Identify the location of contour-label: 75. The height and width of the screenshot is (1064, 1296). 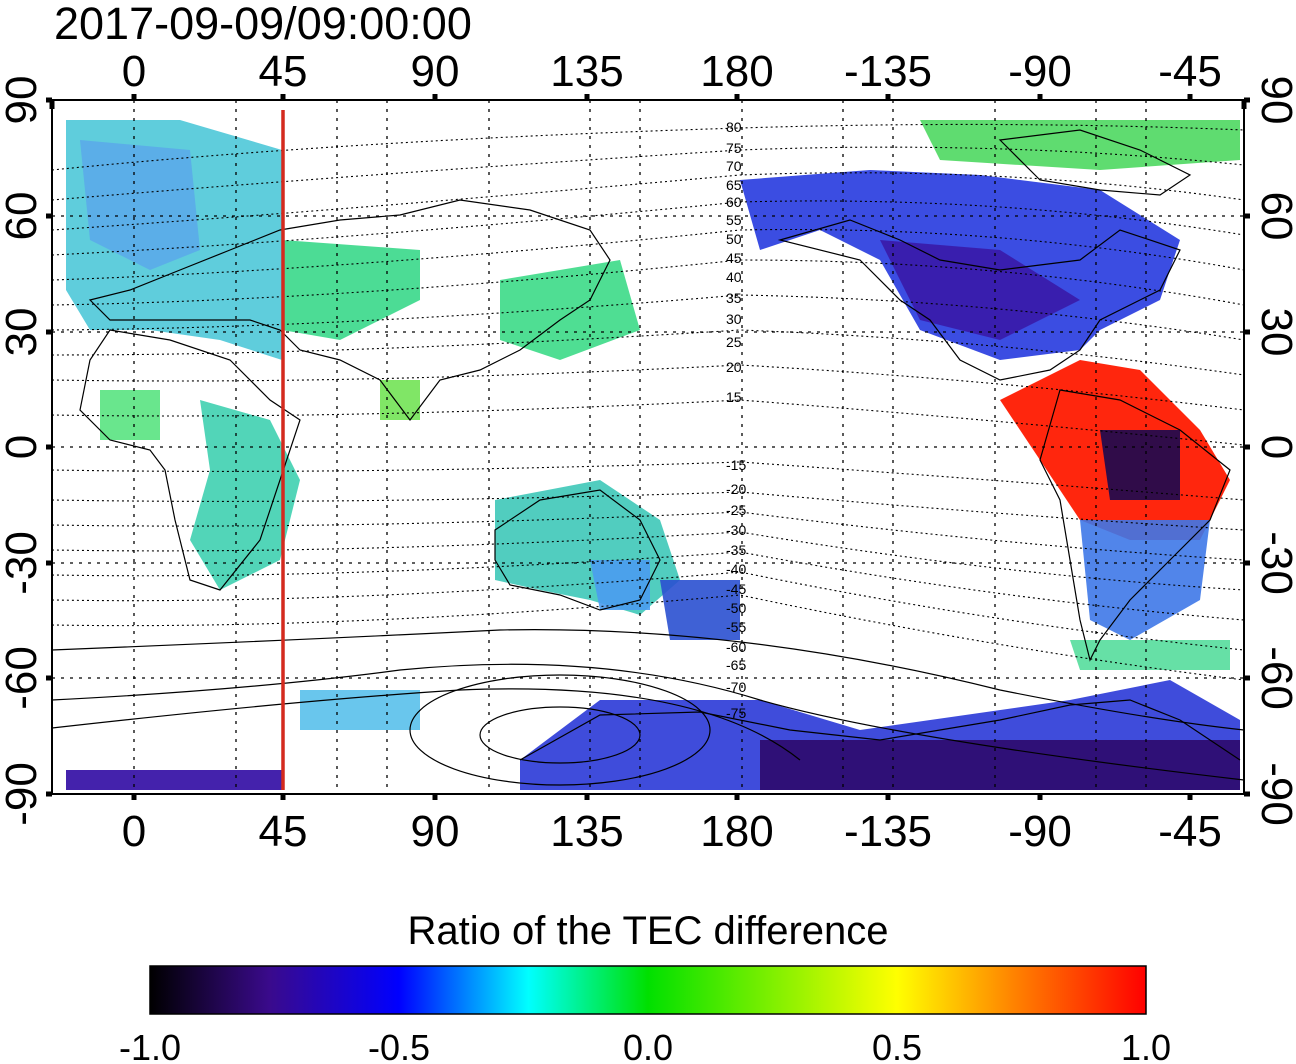
(734, 148).